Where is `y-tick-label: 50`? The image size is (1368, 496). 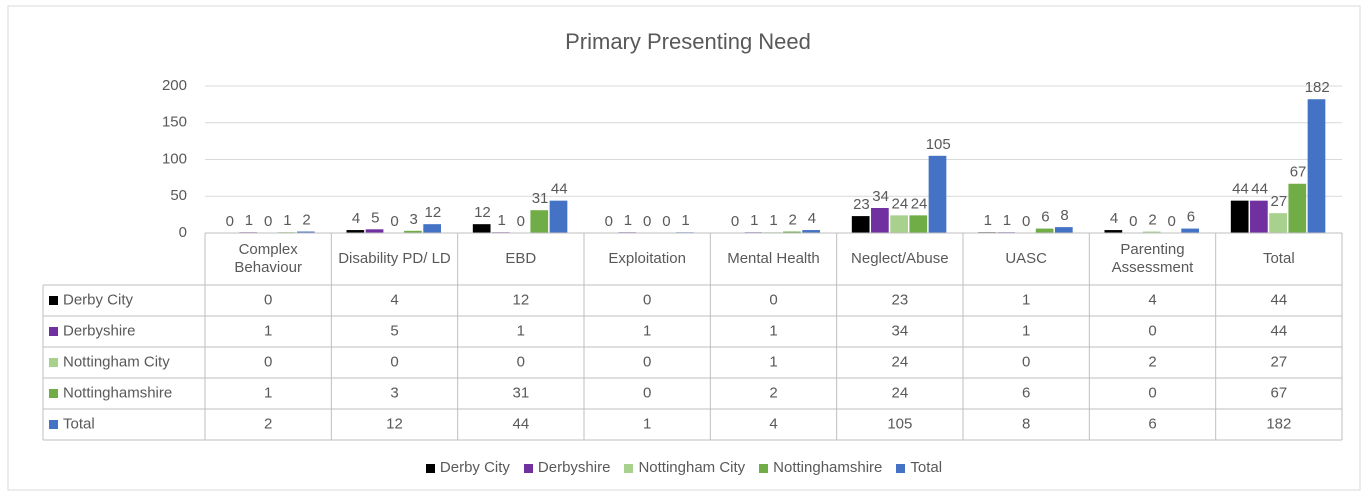 y-tick-label: 50 is located at coordinates (178, 195).